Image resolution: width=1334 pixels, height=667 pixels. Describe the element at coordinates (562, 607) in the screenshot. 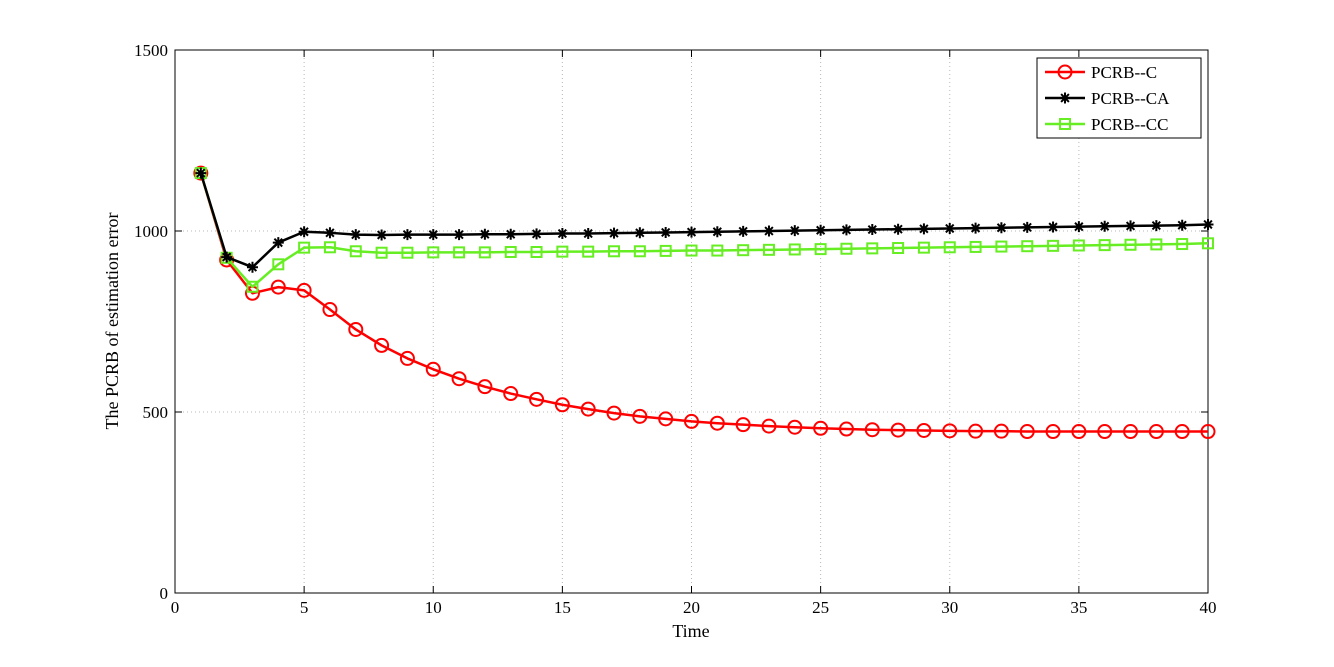

I see `x-tick-label: 15` at that location.